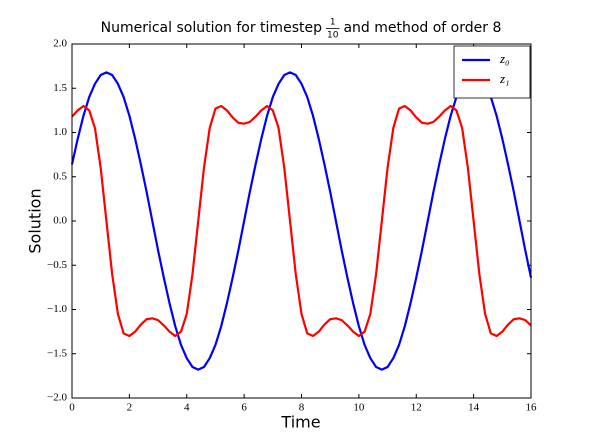 This screenshot has height=442, width=590. I want to click on x-tick-label: 4, so click(187, 408).